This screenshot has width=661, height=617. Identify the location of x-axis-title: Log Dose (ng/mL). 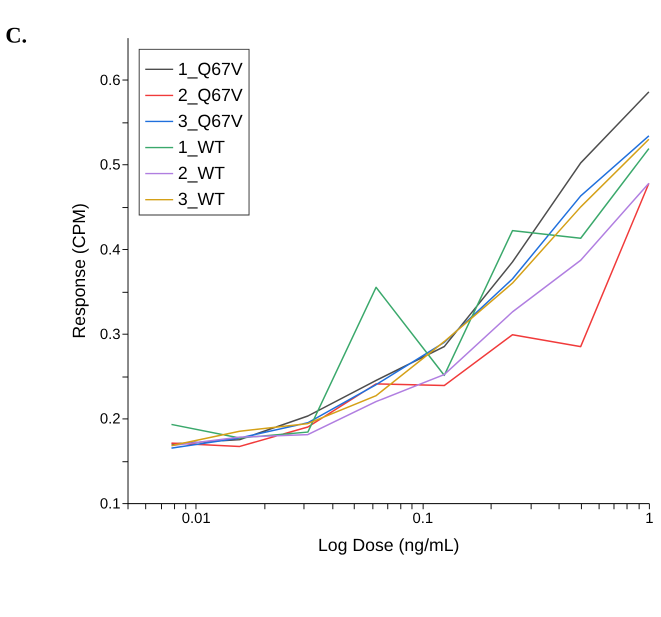
(389, 545).